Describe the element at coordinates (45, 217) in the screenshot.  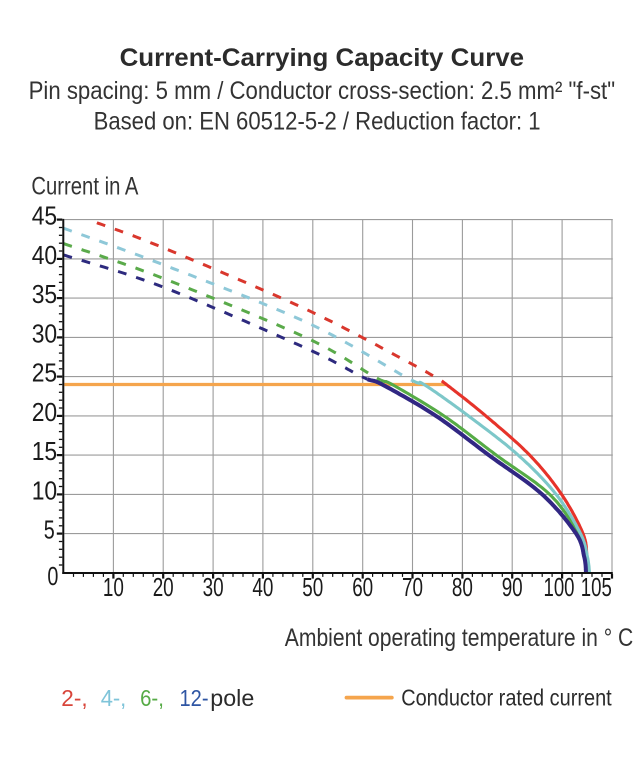
I see `svg-text: 45` at that location.